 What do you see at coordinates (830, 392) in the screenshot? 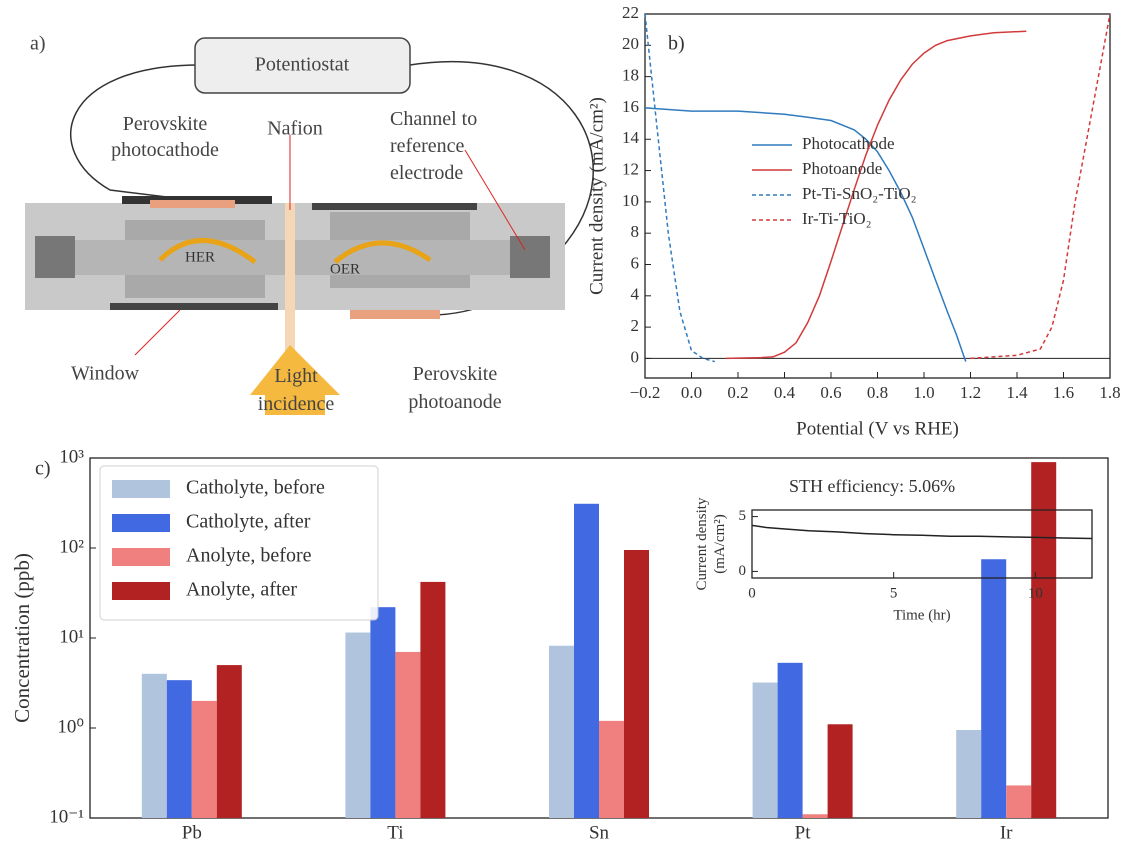
I see `x-tick-label: 0.6` at bounding box center [830, 392].